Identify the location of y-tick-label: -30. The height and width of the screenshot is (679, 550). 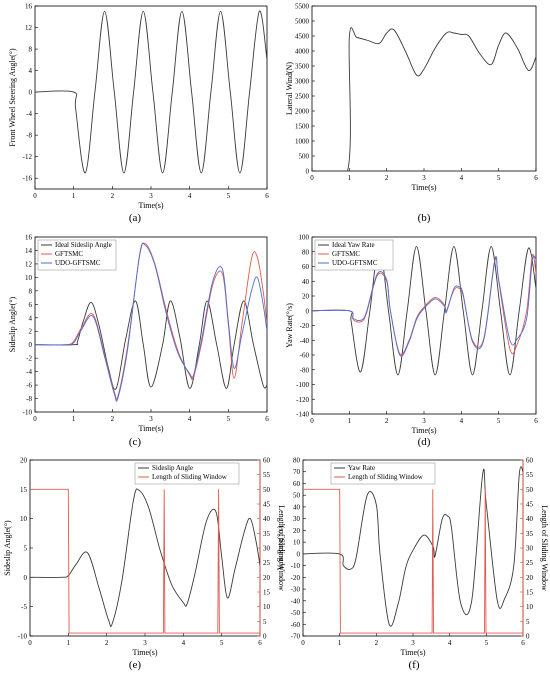
(296, 590).